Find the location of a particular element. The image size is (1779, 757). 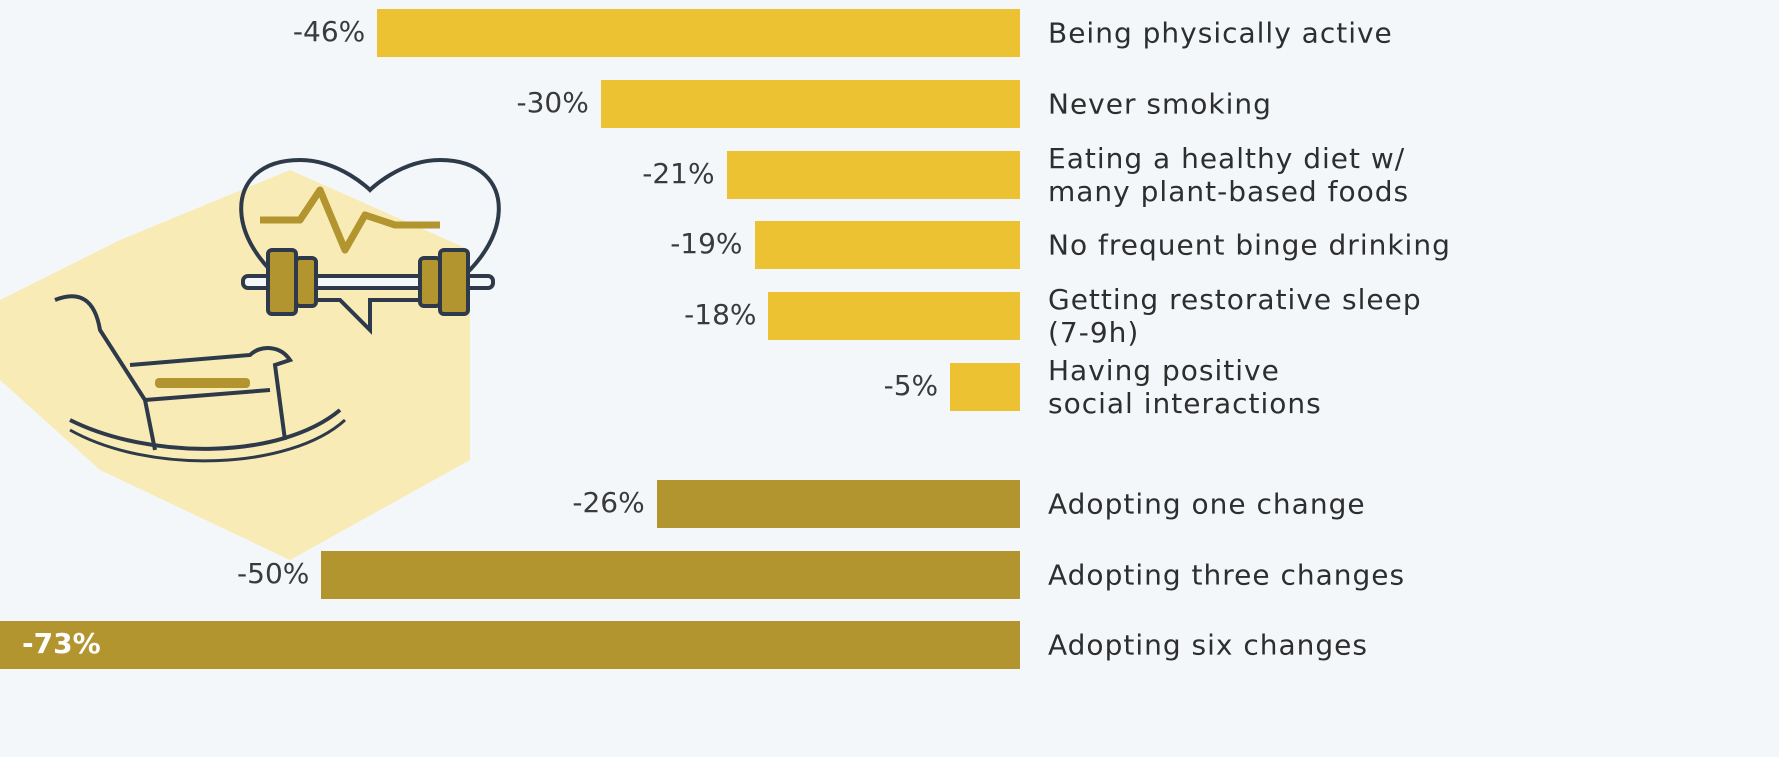

category-label: Being physically active is located at coordinates (1220, 33).